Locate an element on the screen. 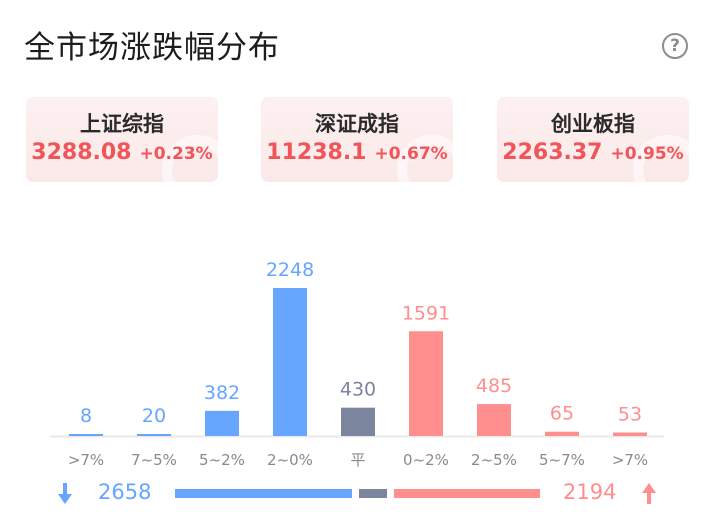 This screenshot has width=709, height=528. index-card-sh: 上证综指 3288.08 +0.23% is located at coordinates (122, 139).